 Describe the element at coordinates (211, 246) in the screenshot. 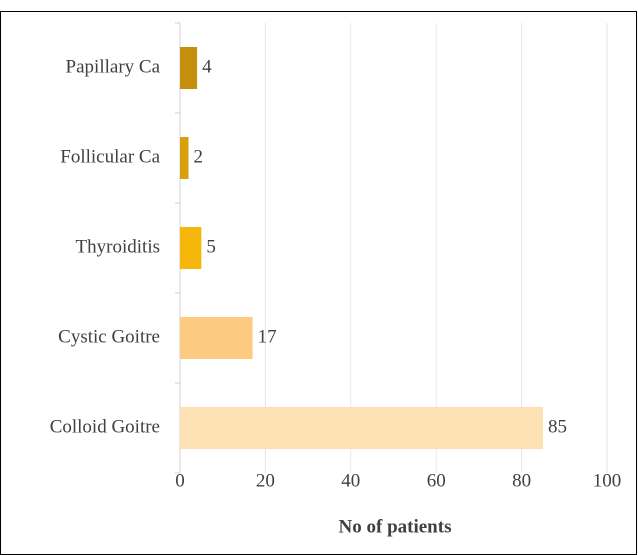

I see `data-label: 5` at that location.